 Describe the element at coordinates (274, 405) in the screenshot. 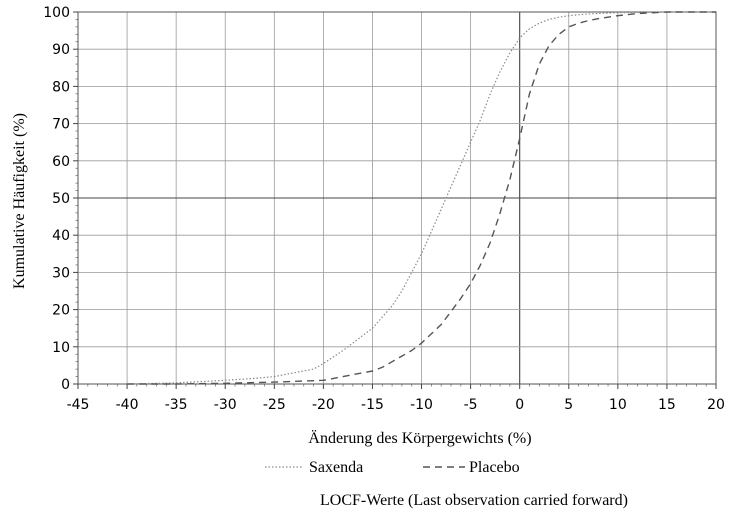

I see `x-tick-label: -25` at that location.